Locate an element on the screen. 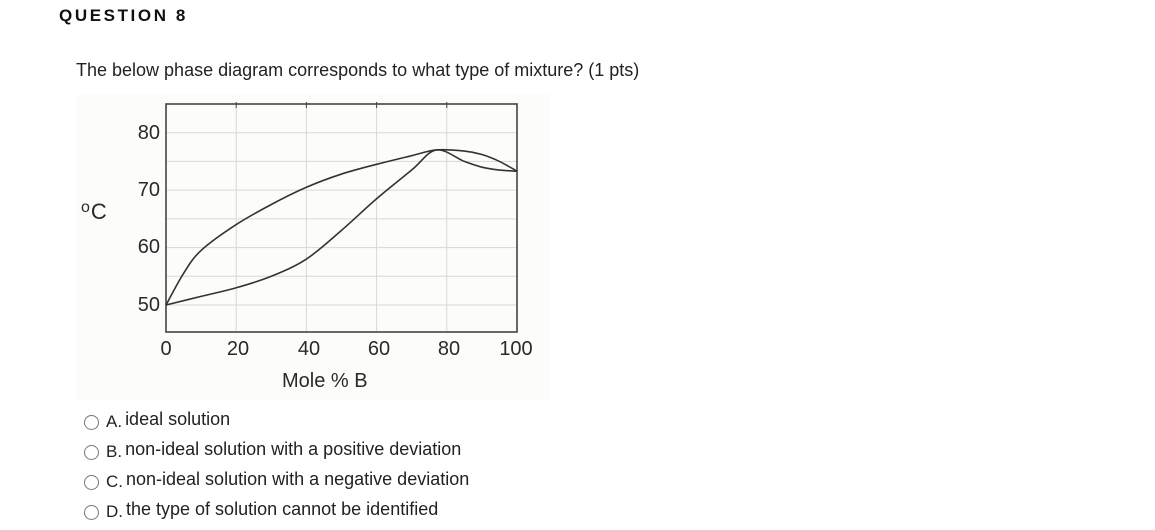 The image size is (1155, 530). phase-diagram-plot is located at coordinates (341, 217).